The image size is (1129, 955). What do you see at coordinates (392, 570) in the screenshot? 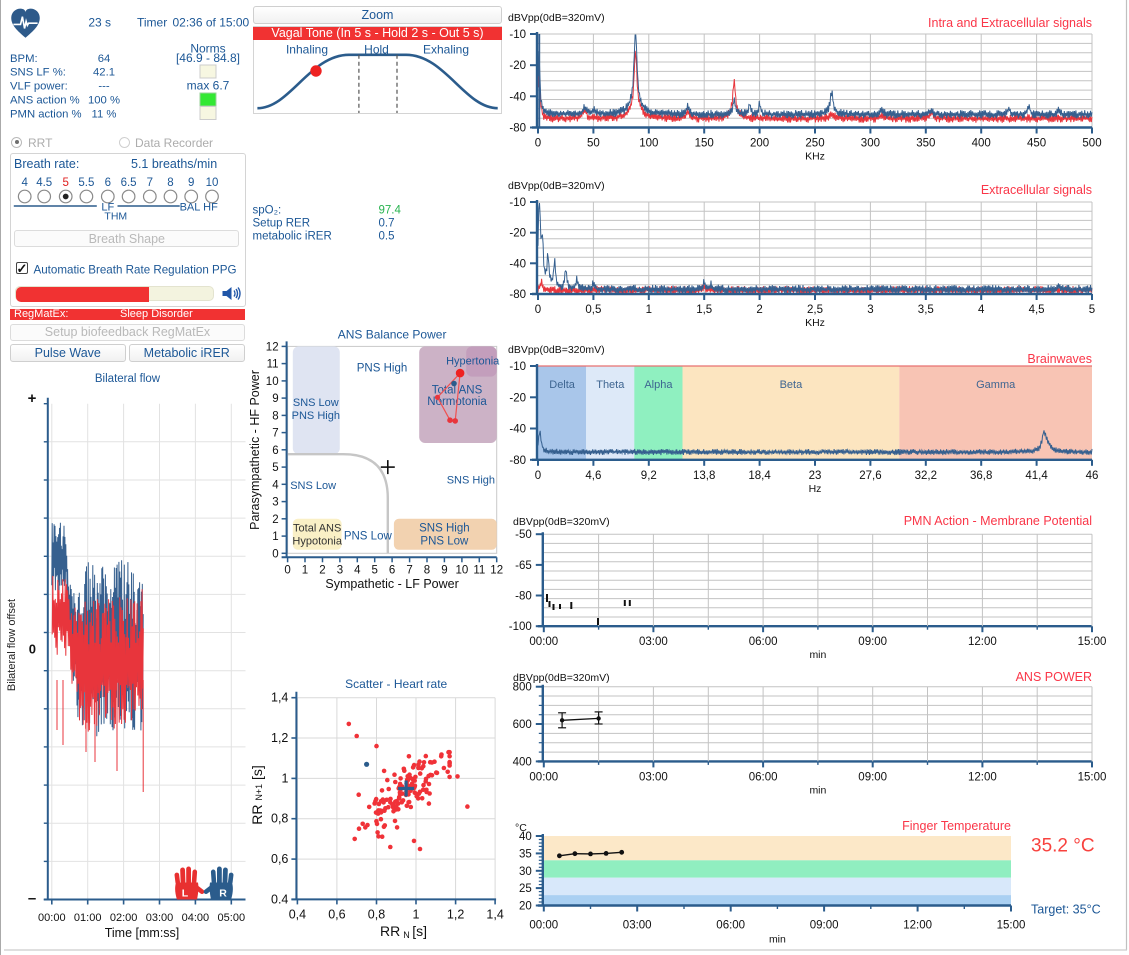
I see `svg-text: 6` at bounding box center [392, 570].